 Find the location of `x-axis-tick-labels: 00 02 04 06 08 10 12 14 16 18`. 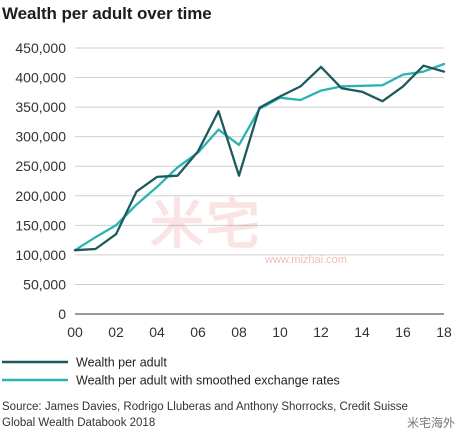

x-axis-tick-labels: 00 02 04 06 08 10 12 14 16 18 is located at coordinates (259, 332).